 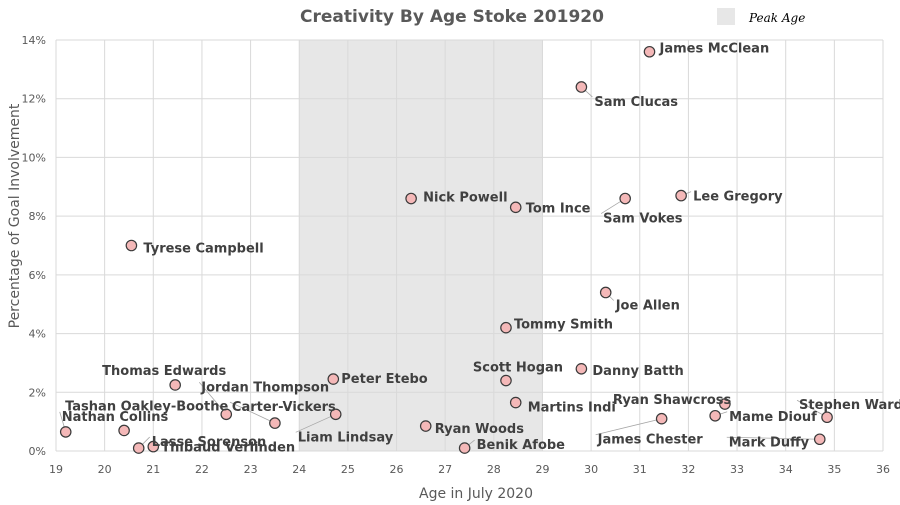 What do you see at coordinates (558, 208) in the screenshot?
I see `point-label: Tom Ince` at bounding box center [558, 208].